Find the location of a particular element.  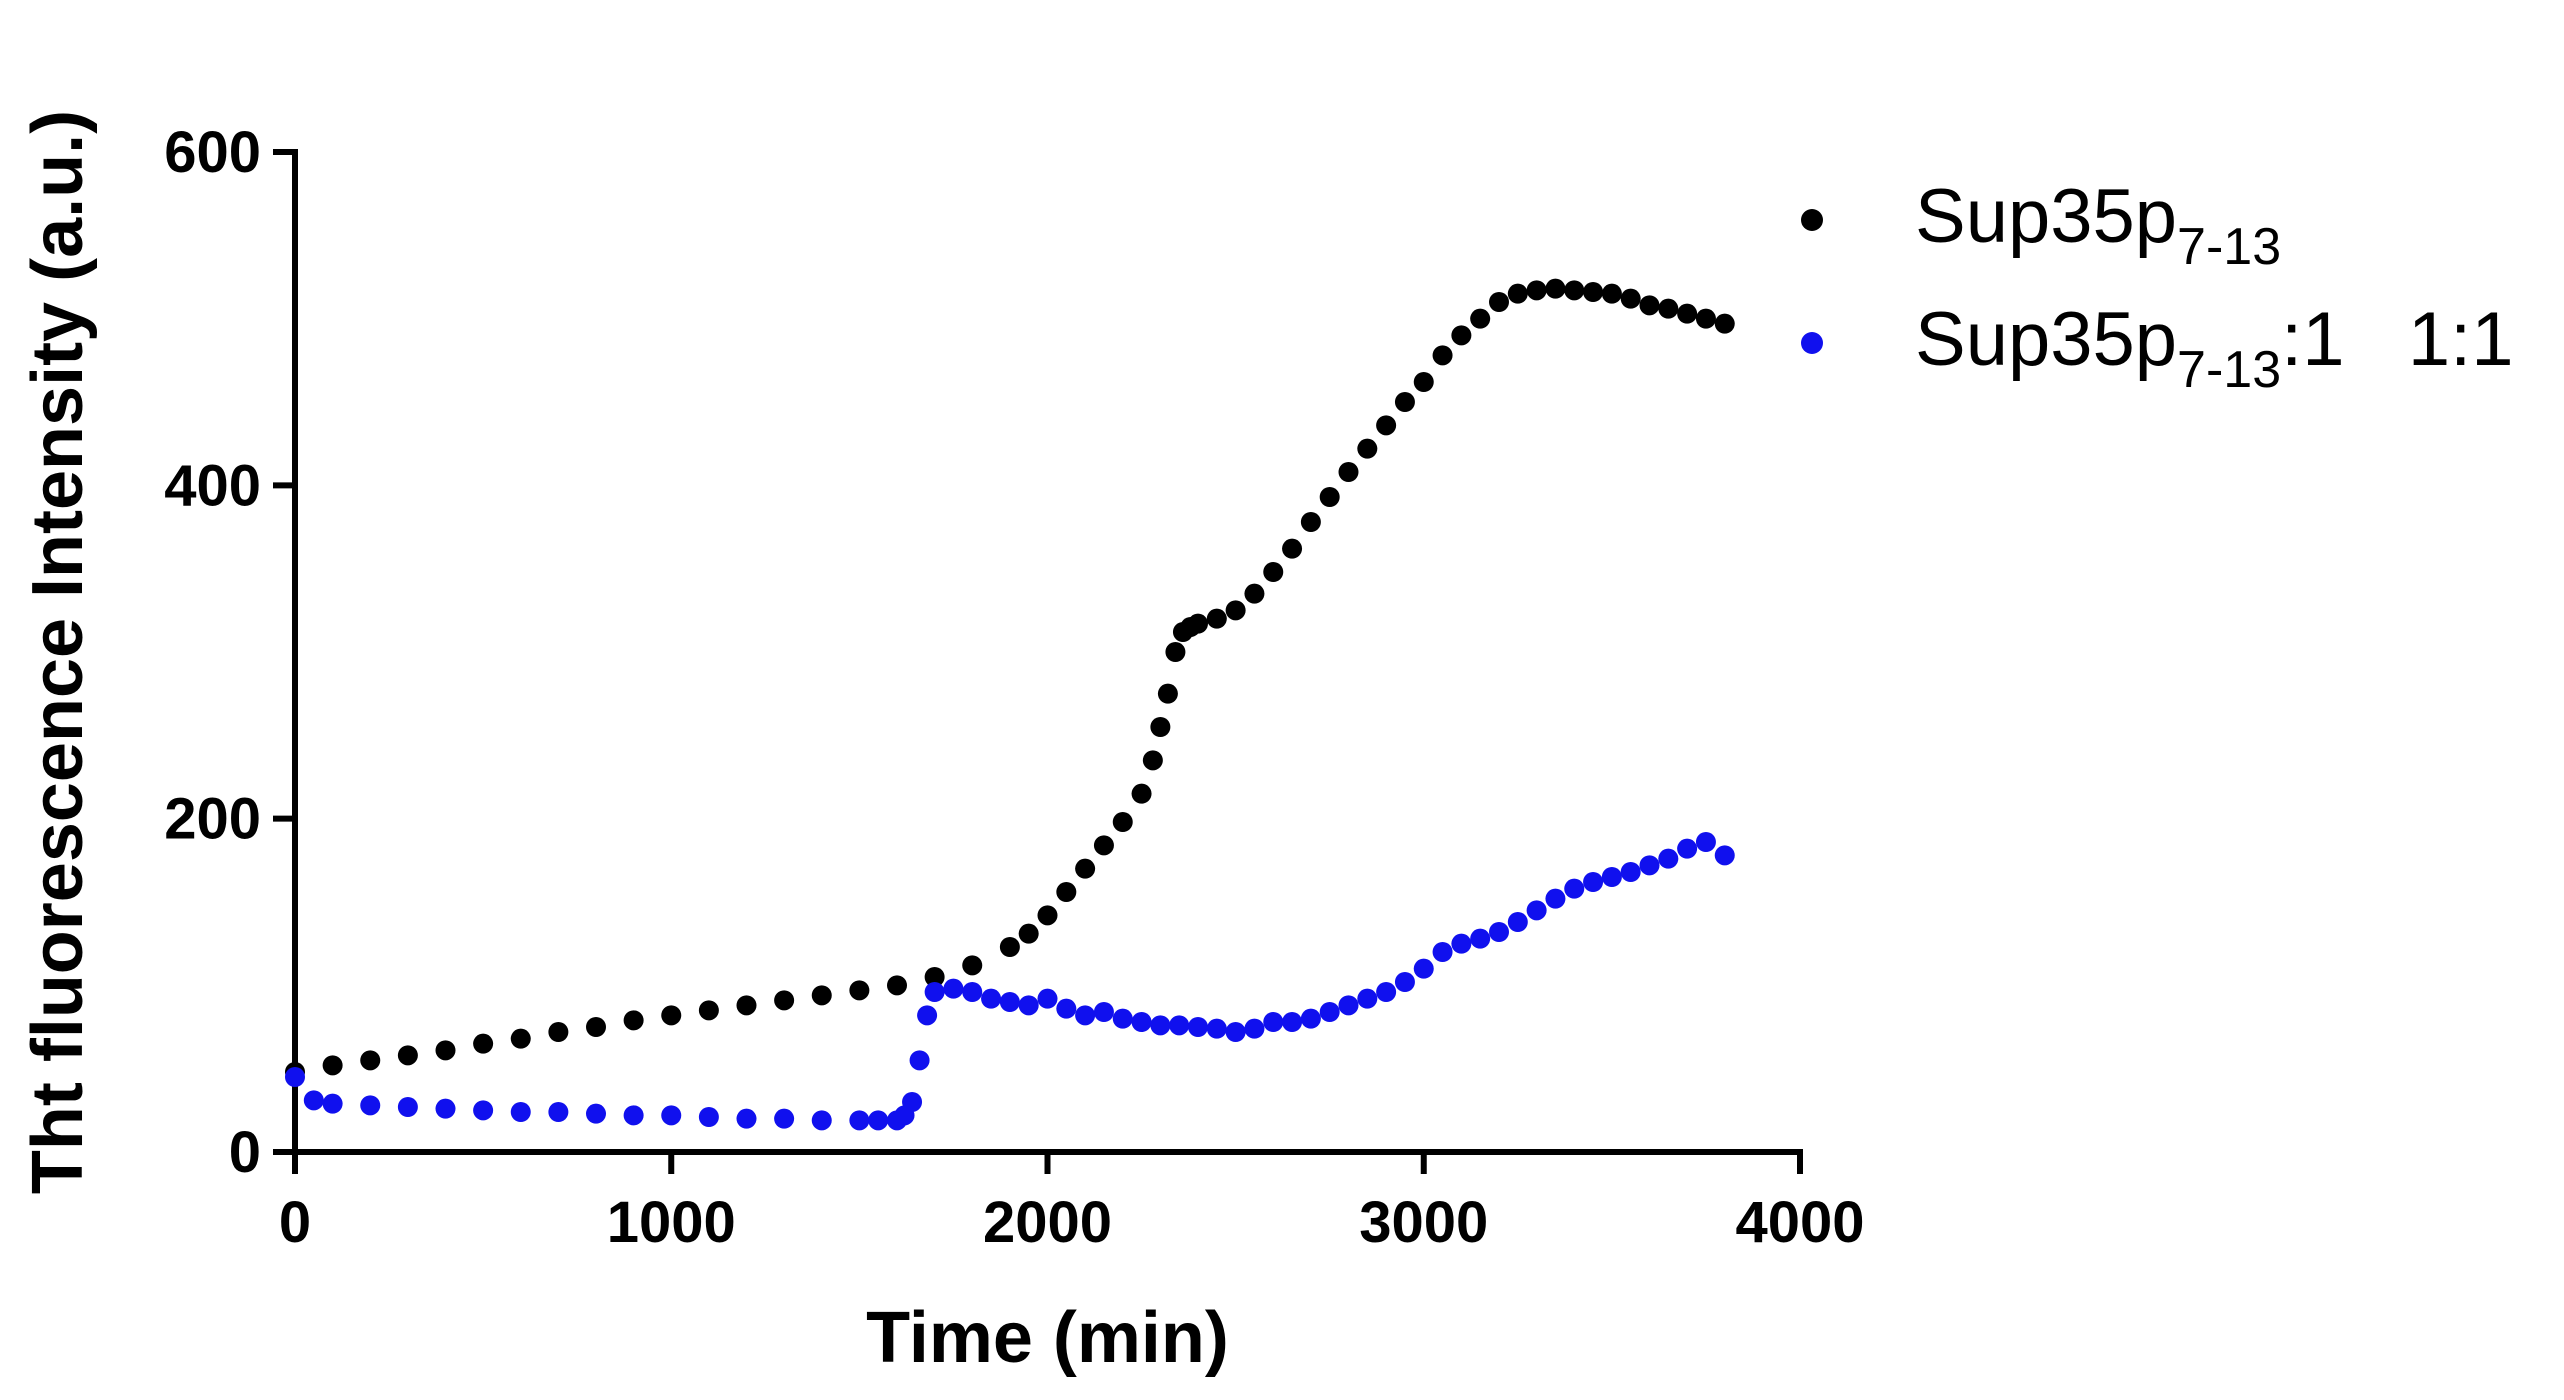

legend-entry-1: Sup35p7-13 is located at coordinates (2041, 225).